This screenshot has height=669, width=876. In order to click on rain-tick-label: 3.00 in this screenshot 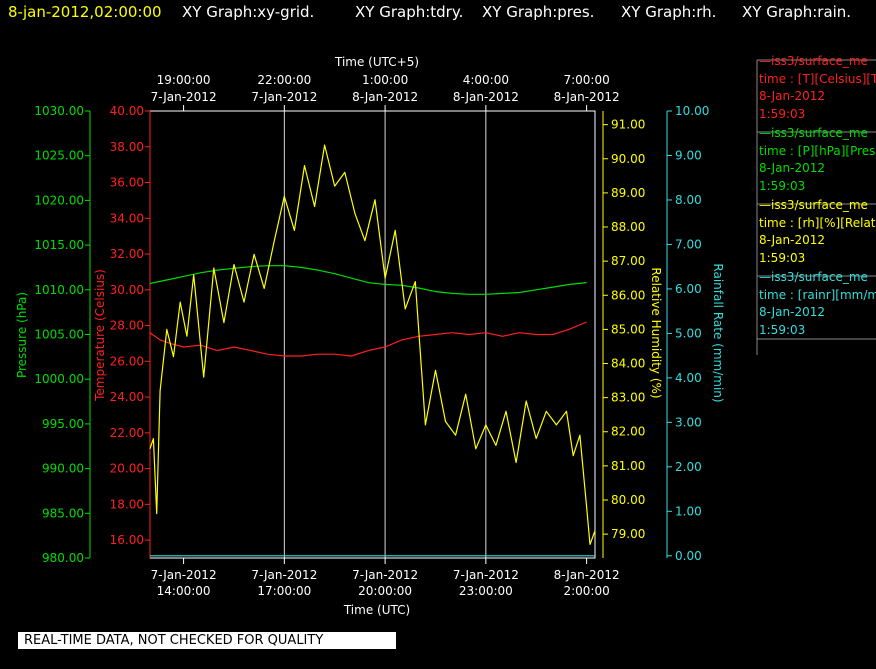, I will do `click(688, 422)`.